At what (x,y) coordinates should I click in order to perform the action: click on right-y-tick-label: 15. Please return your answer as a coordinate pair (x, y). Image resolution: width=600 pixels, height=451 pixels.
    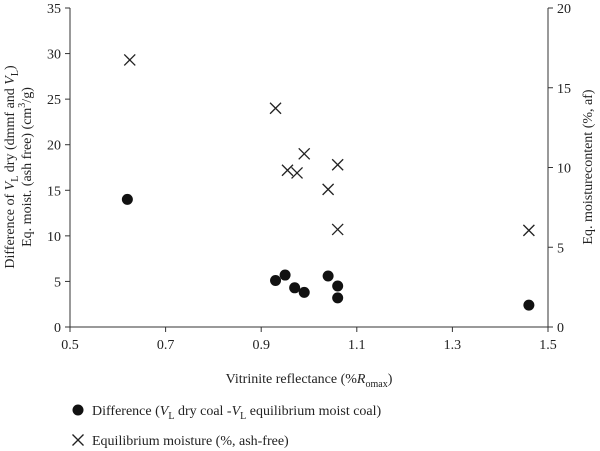
    Looking at the image, I should click on (564, 89).